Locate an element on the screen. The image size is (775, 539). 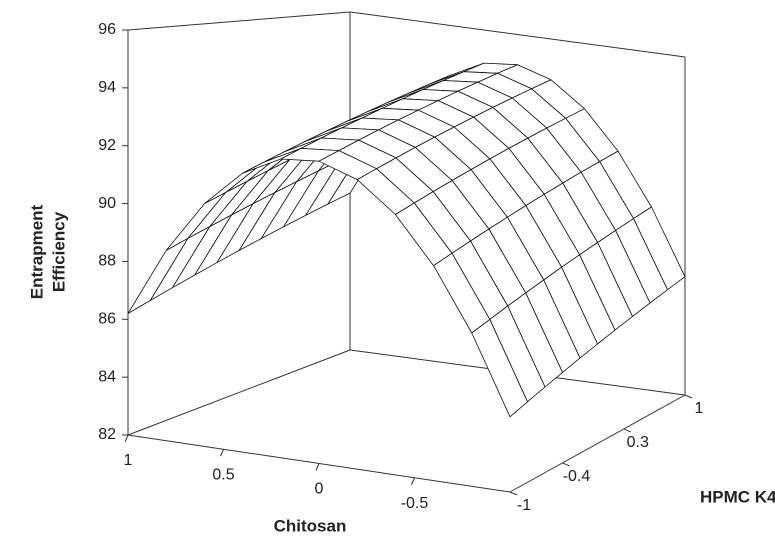
z-tick-label: 96 is located at coordinates (107, 29).